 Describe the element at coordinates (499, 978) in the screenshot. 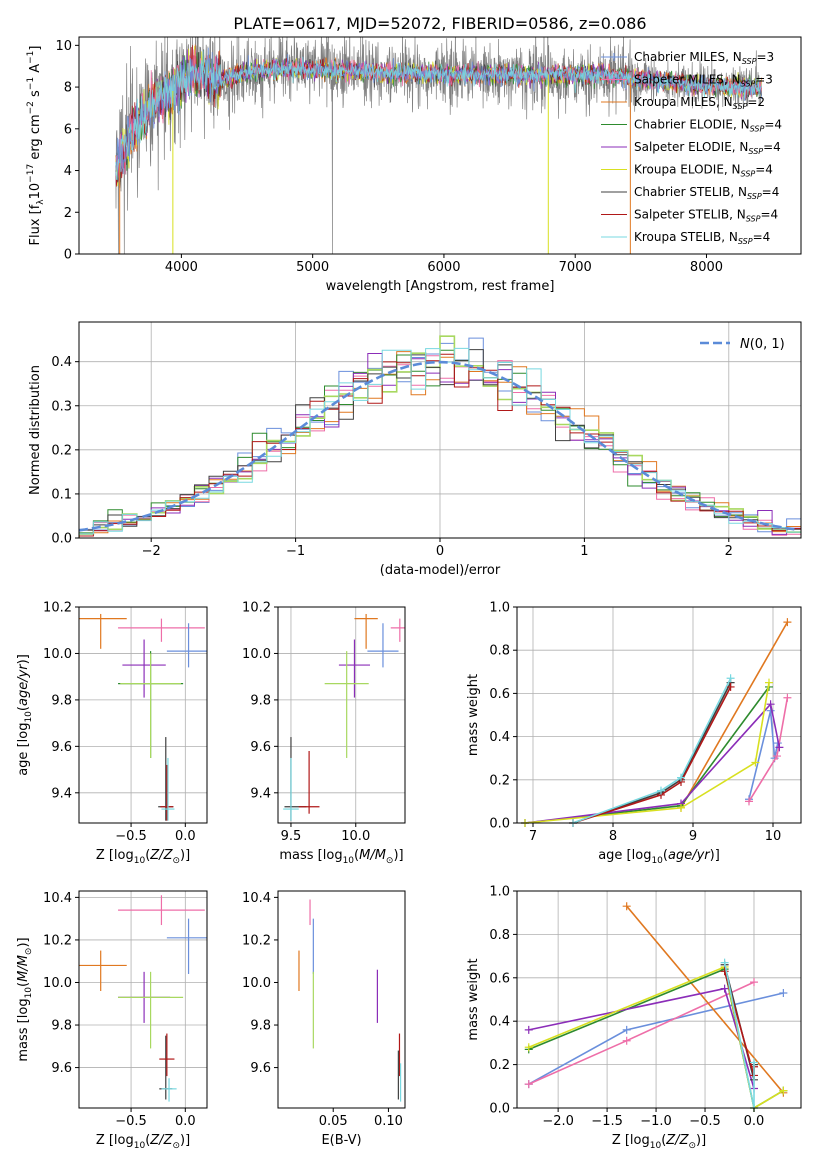

I see `y-tick-label: 0.6` at that location.